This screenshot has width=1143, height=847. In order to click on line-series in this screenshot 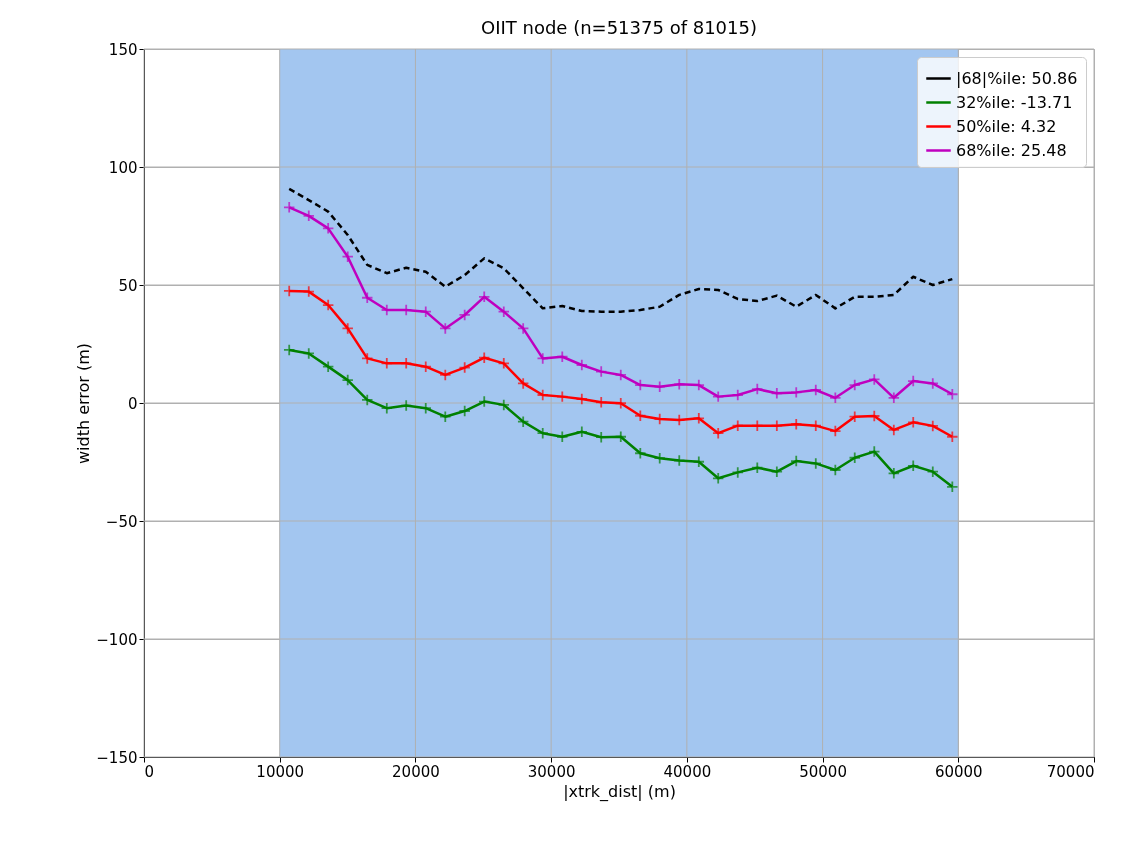, I will do `click(620, 250)`.